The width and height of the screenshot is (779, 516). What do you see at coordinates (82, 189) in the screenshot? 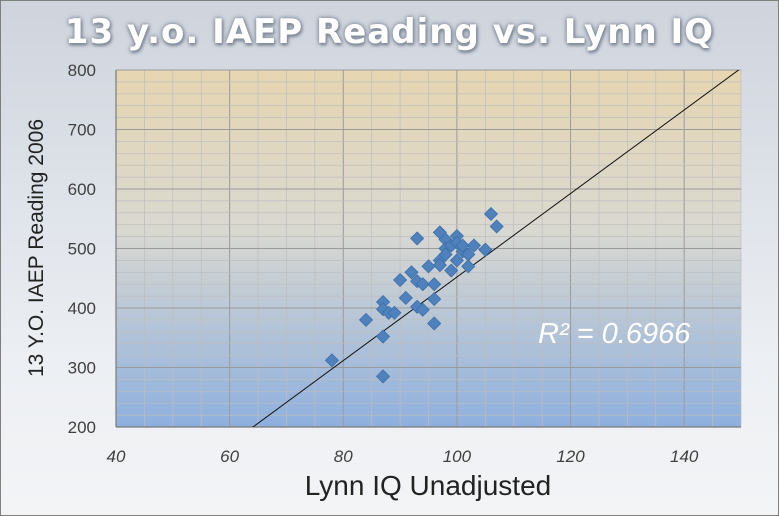
I see `y-tick-label: 600` at bounding box center [82, 189].